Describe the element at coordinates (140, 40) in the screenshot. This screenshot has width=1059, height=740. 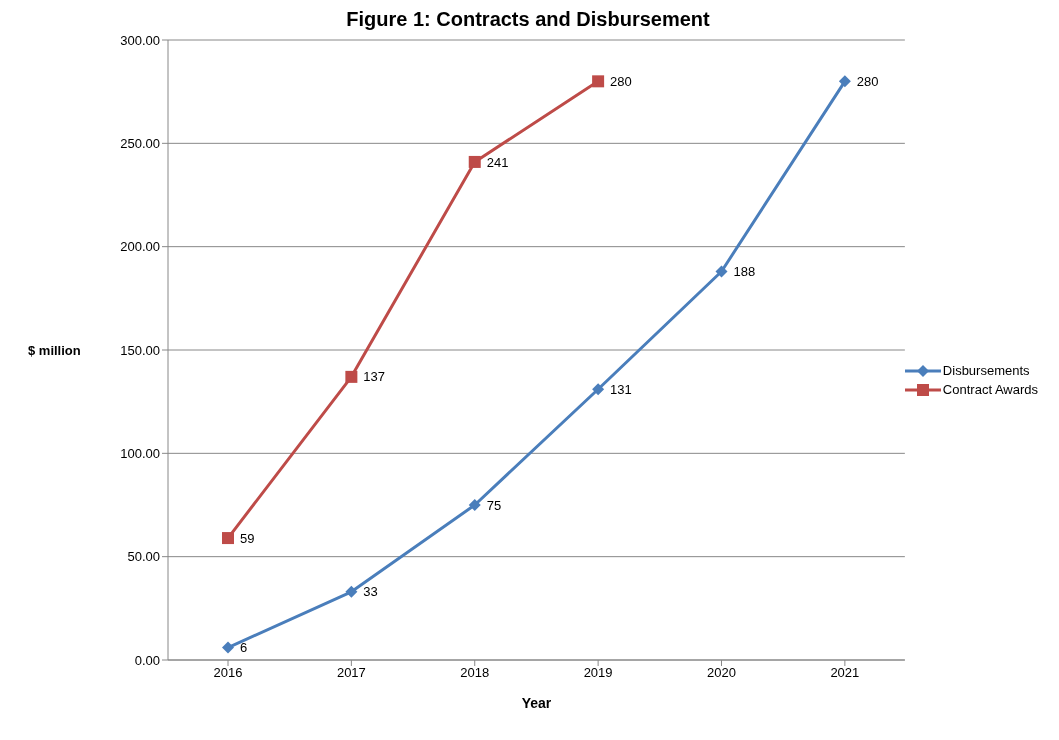
I see `y-tick-label: 300.00` at that location.